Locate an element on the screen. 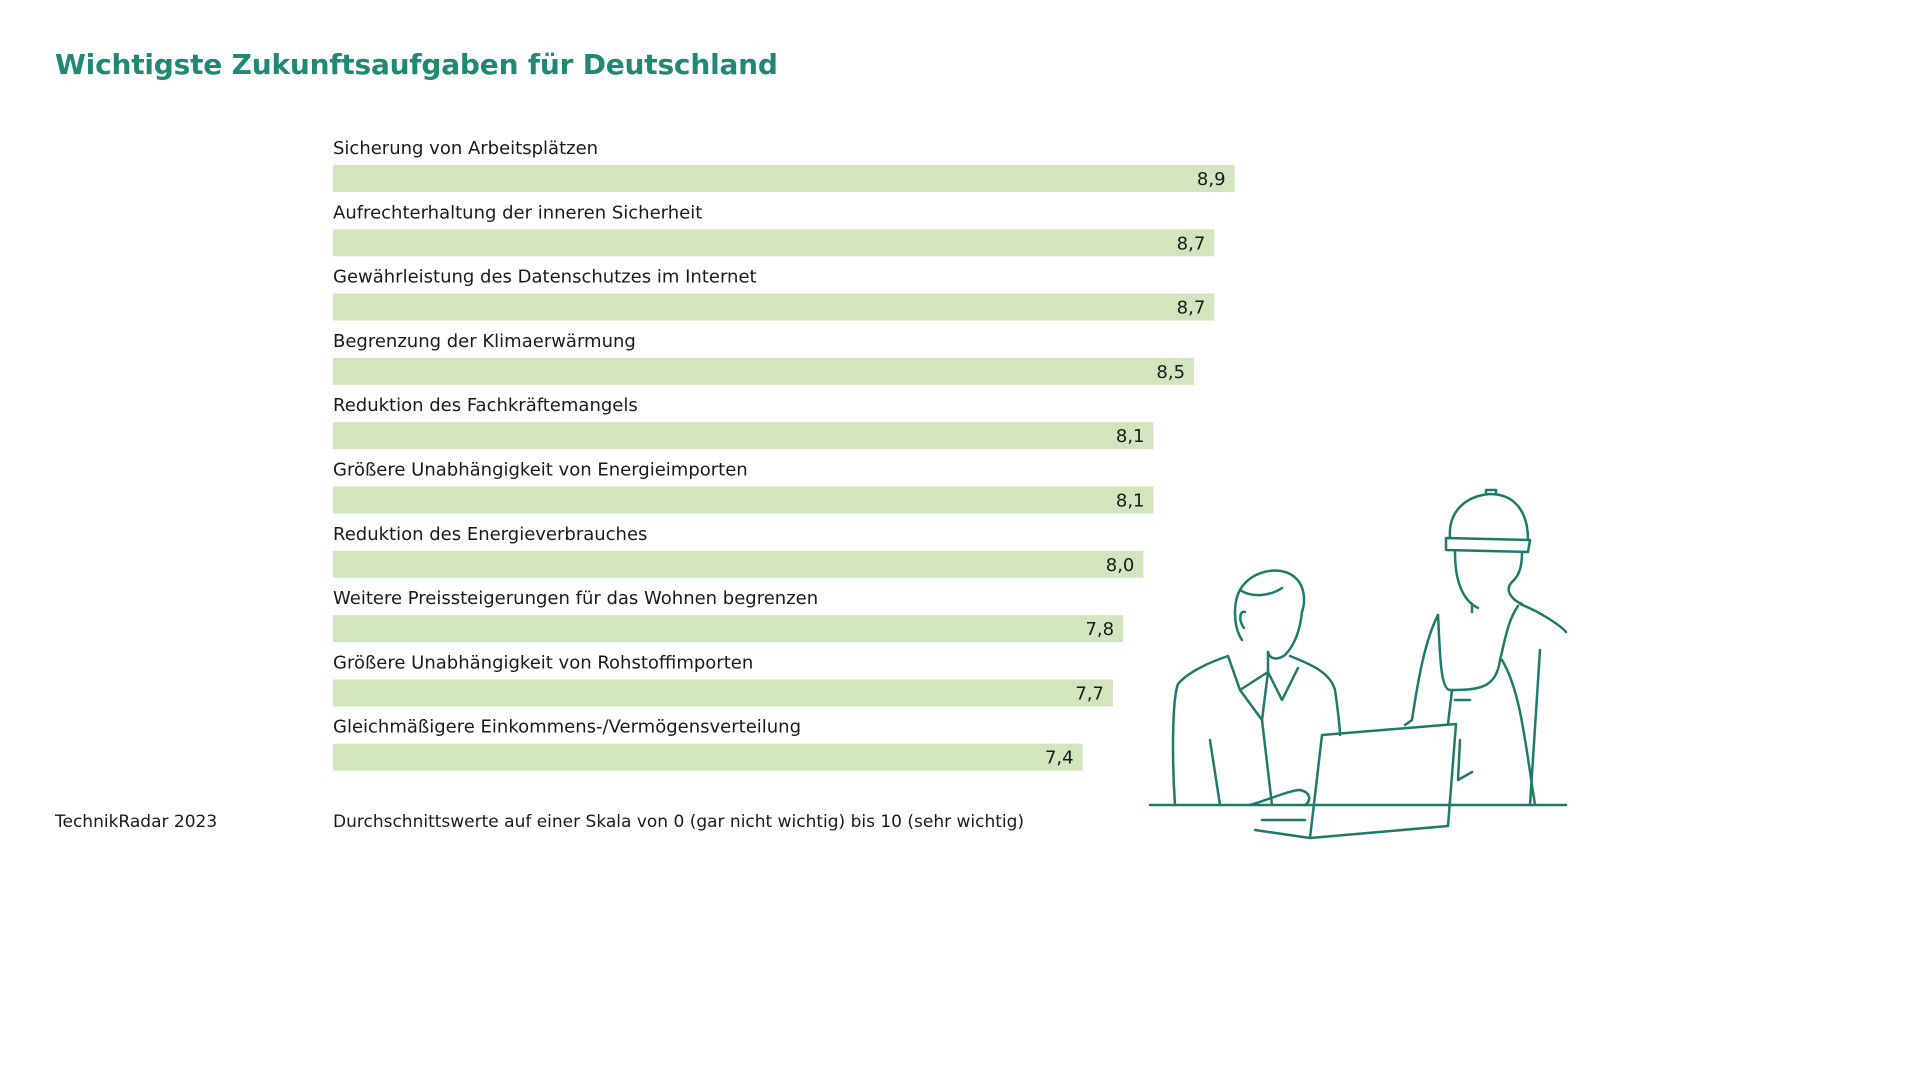  source-label: TechnikRadar 2023 is located at coordinates (136, 822).